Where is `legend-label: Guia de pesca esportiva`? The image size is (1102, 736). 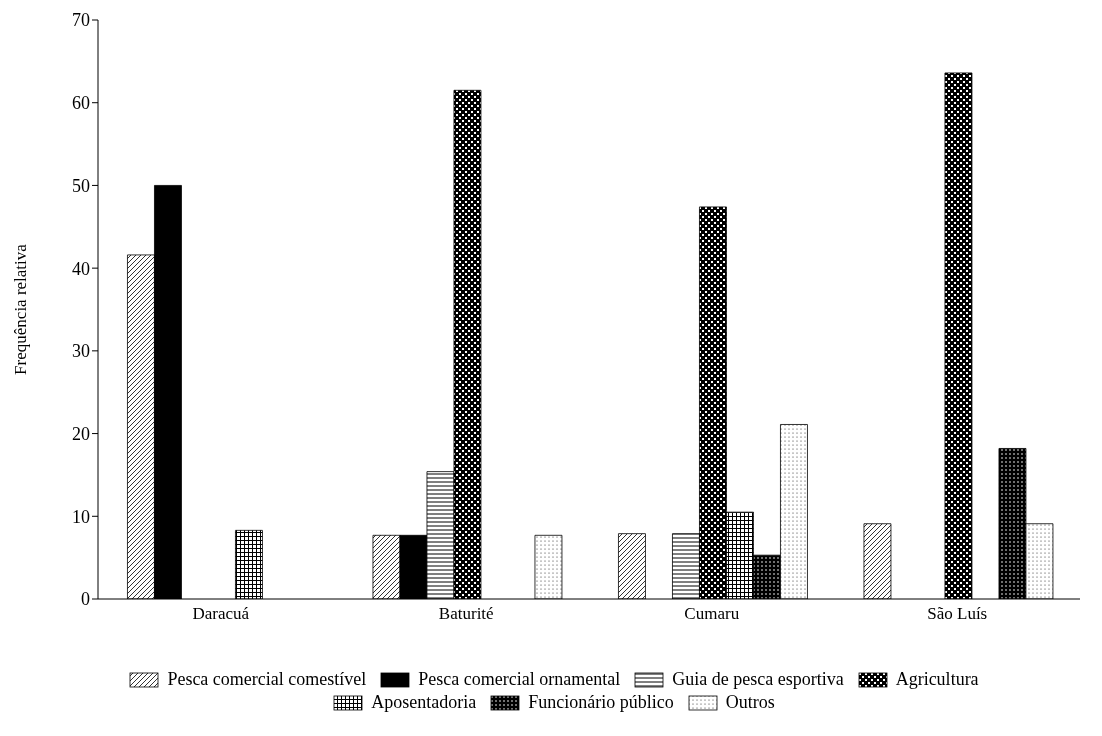
legend-label: Guia de pesca esportiva is located at coordinates (758, 679).